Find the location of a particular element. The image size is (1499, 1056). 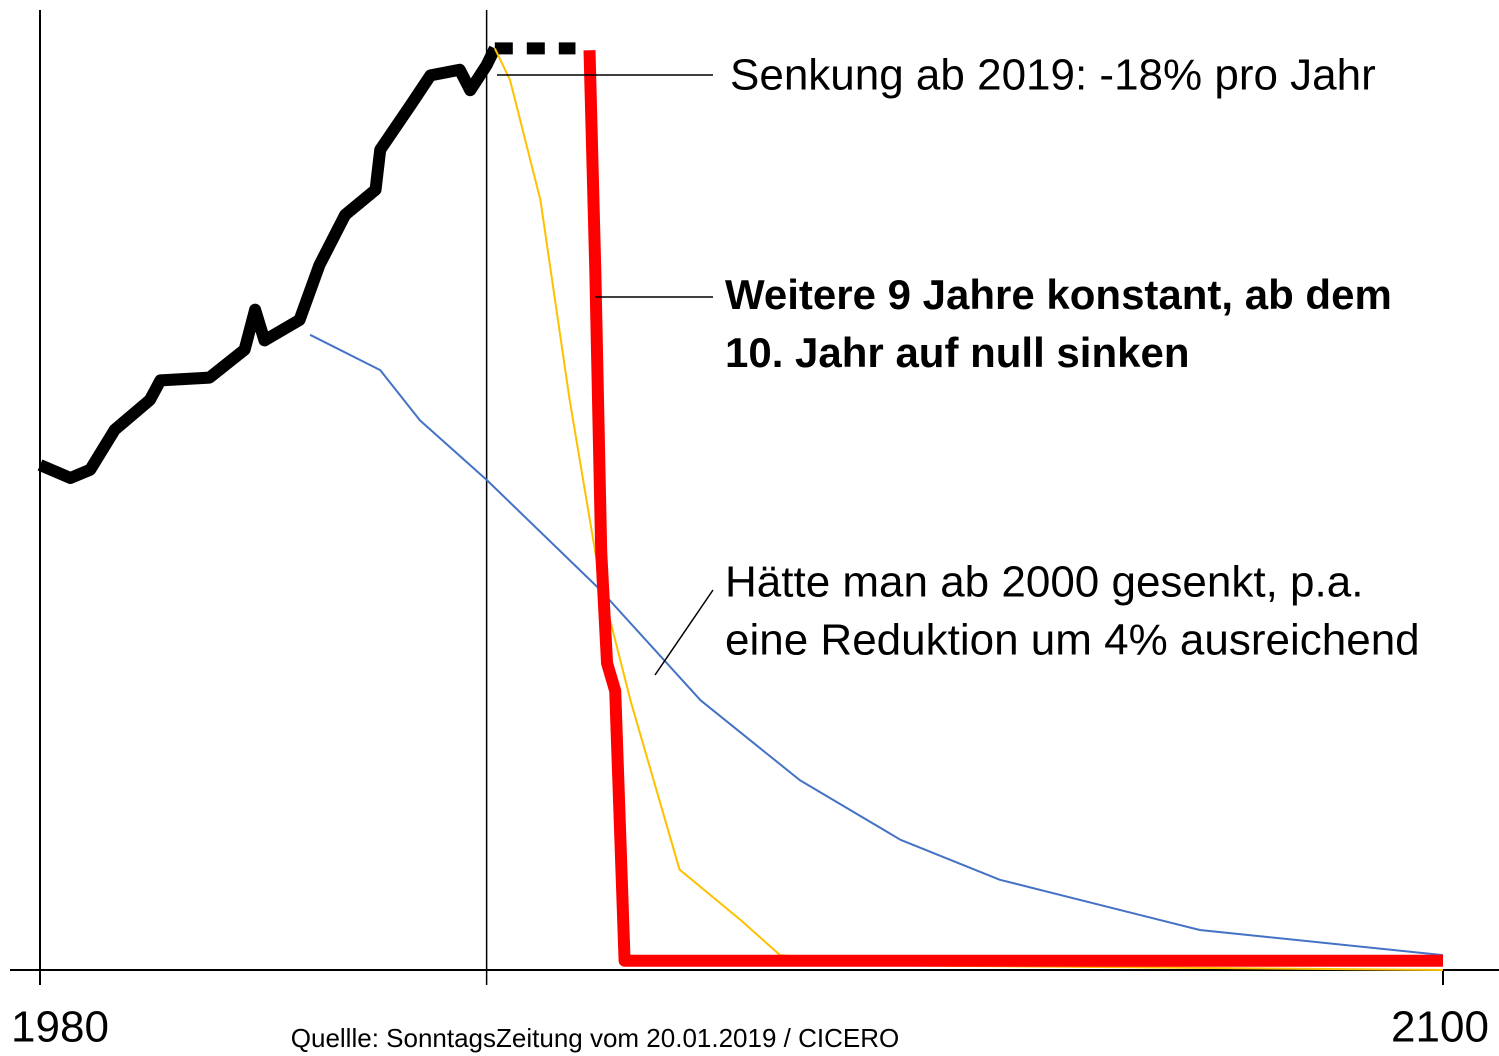

annotation: Senkung ab 2019: -18% pro Jahr is located at coordinates (1053, 75).